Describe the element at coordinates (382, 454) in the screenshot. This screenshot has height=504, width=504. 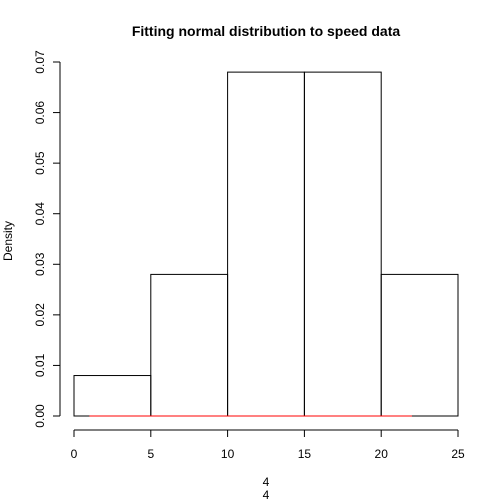
I see `x-tick-label-4: 20` at that location.